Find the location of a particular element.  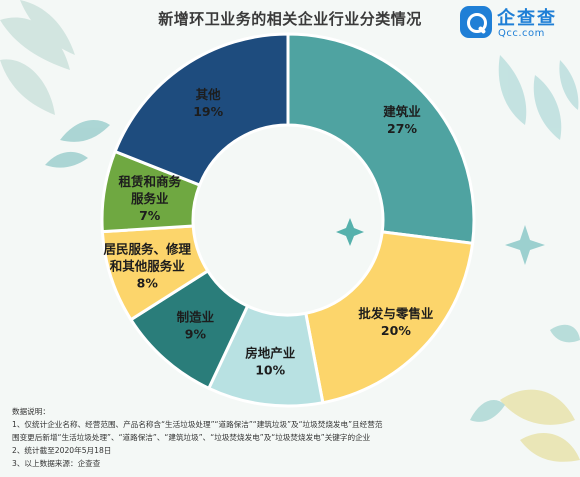

qcc-logo: 企查查 Qcc.com is located at coordinates (518, 23).